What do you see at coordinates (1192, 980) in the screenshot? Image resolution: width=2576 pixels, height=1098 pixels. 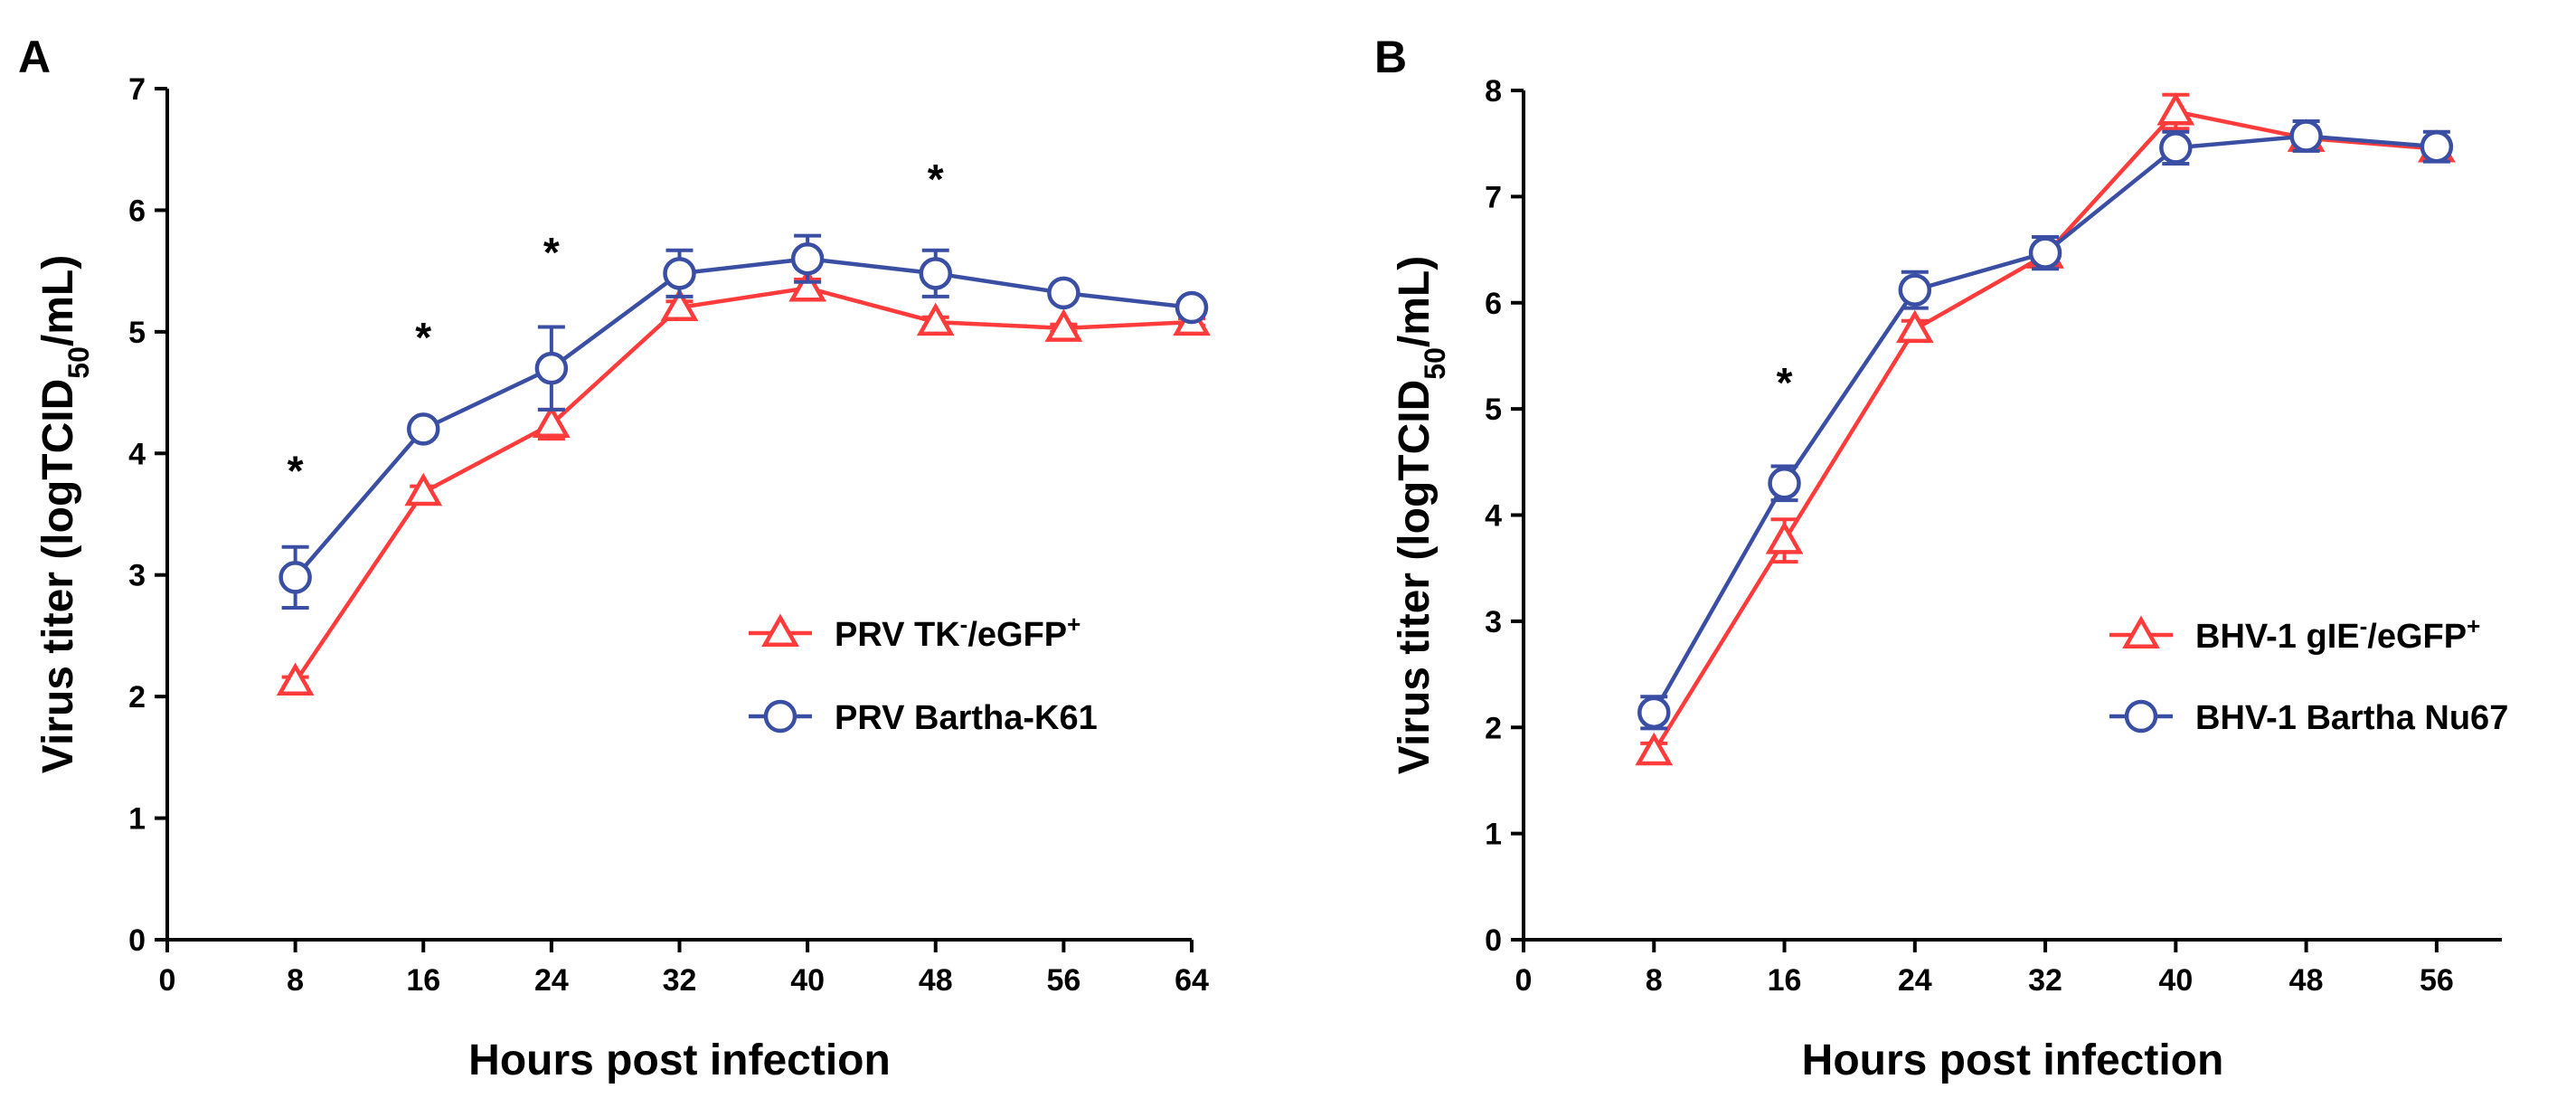 I see `x-tick-label: 64` at bounding box center [1192, 980].